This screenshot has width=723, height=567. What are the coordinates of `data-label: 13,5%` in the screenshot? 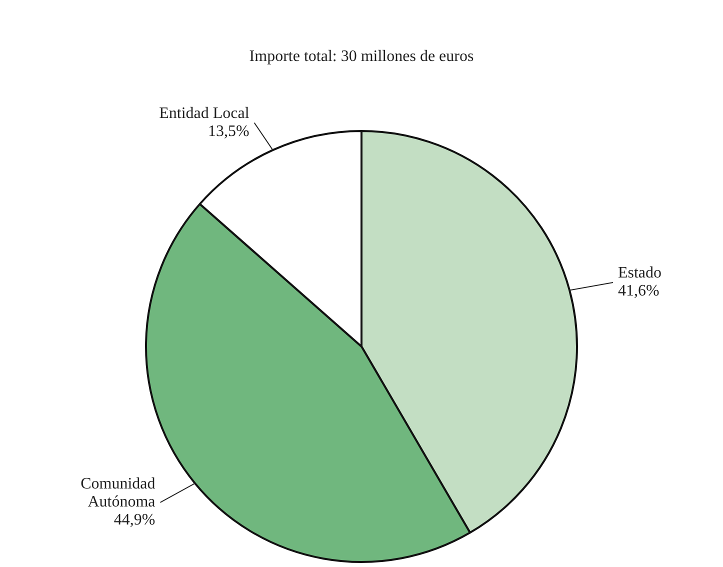 It's located at (229, 131).